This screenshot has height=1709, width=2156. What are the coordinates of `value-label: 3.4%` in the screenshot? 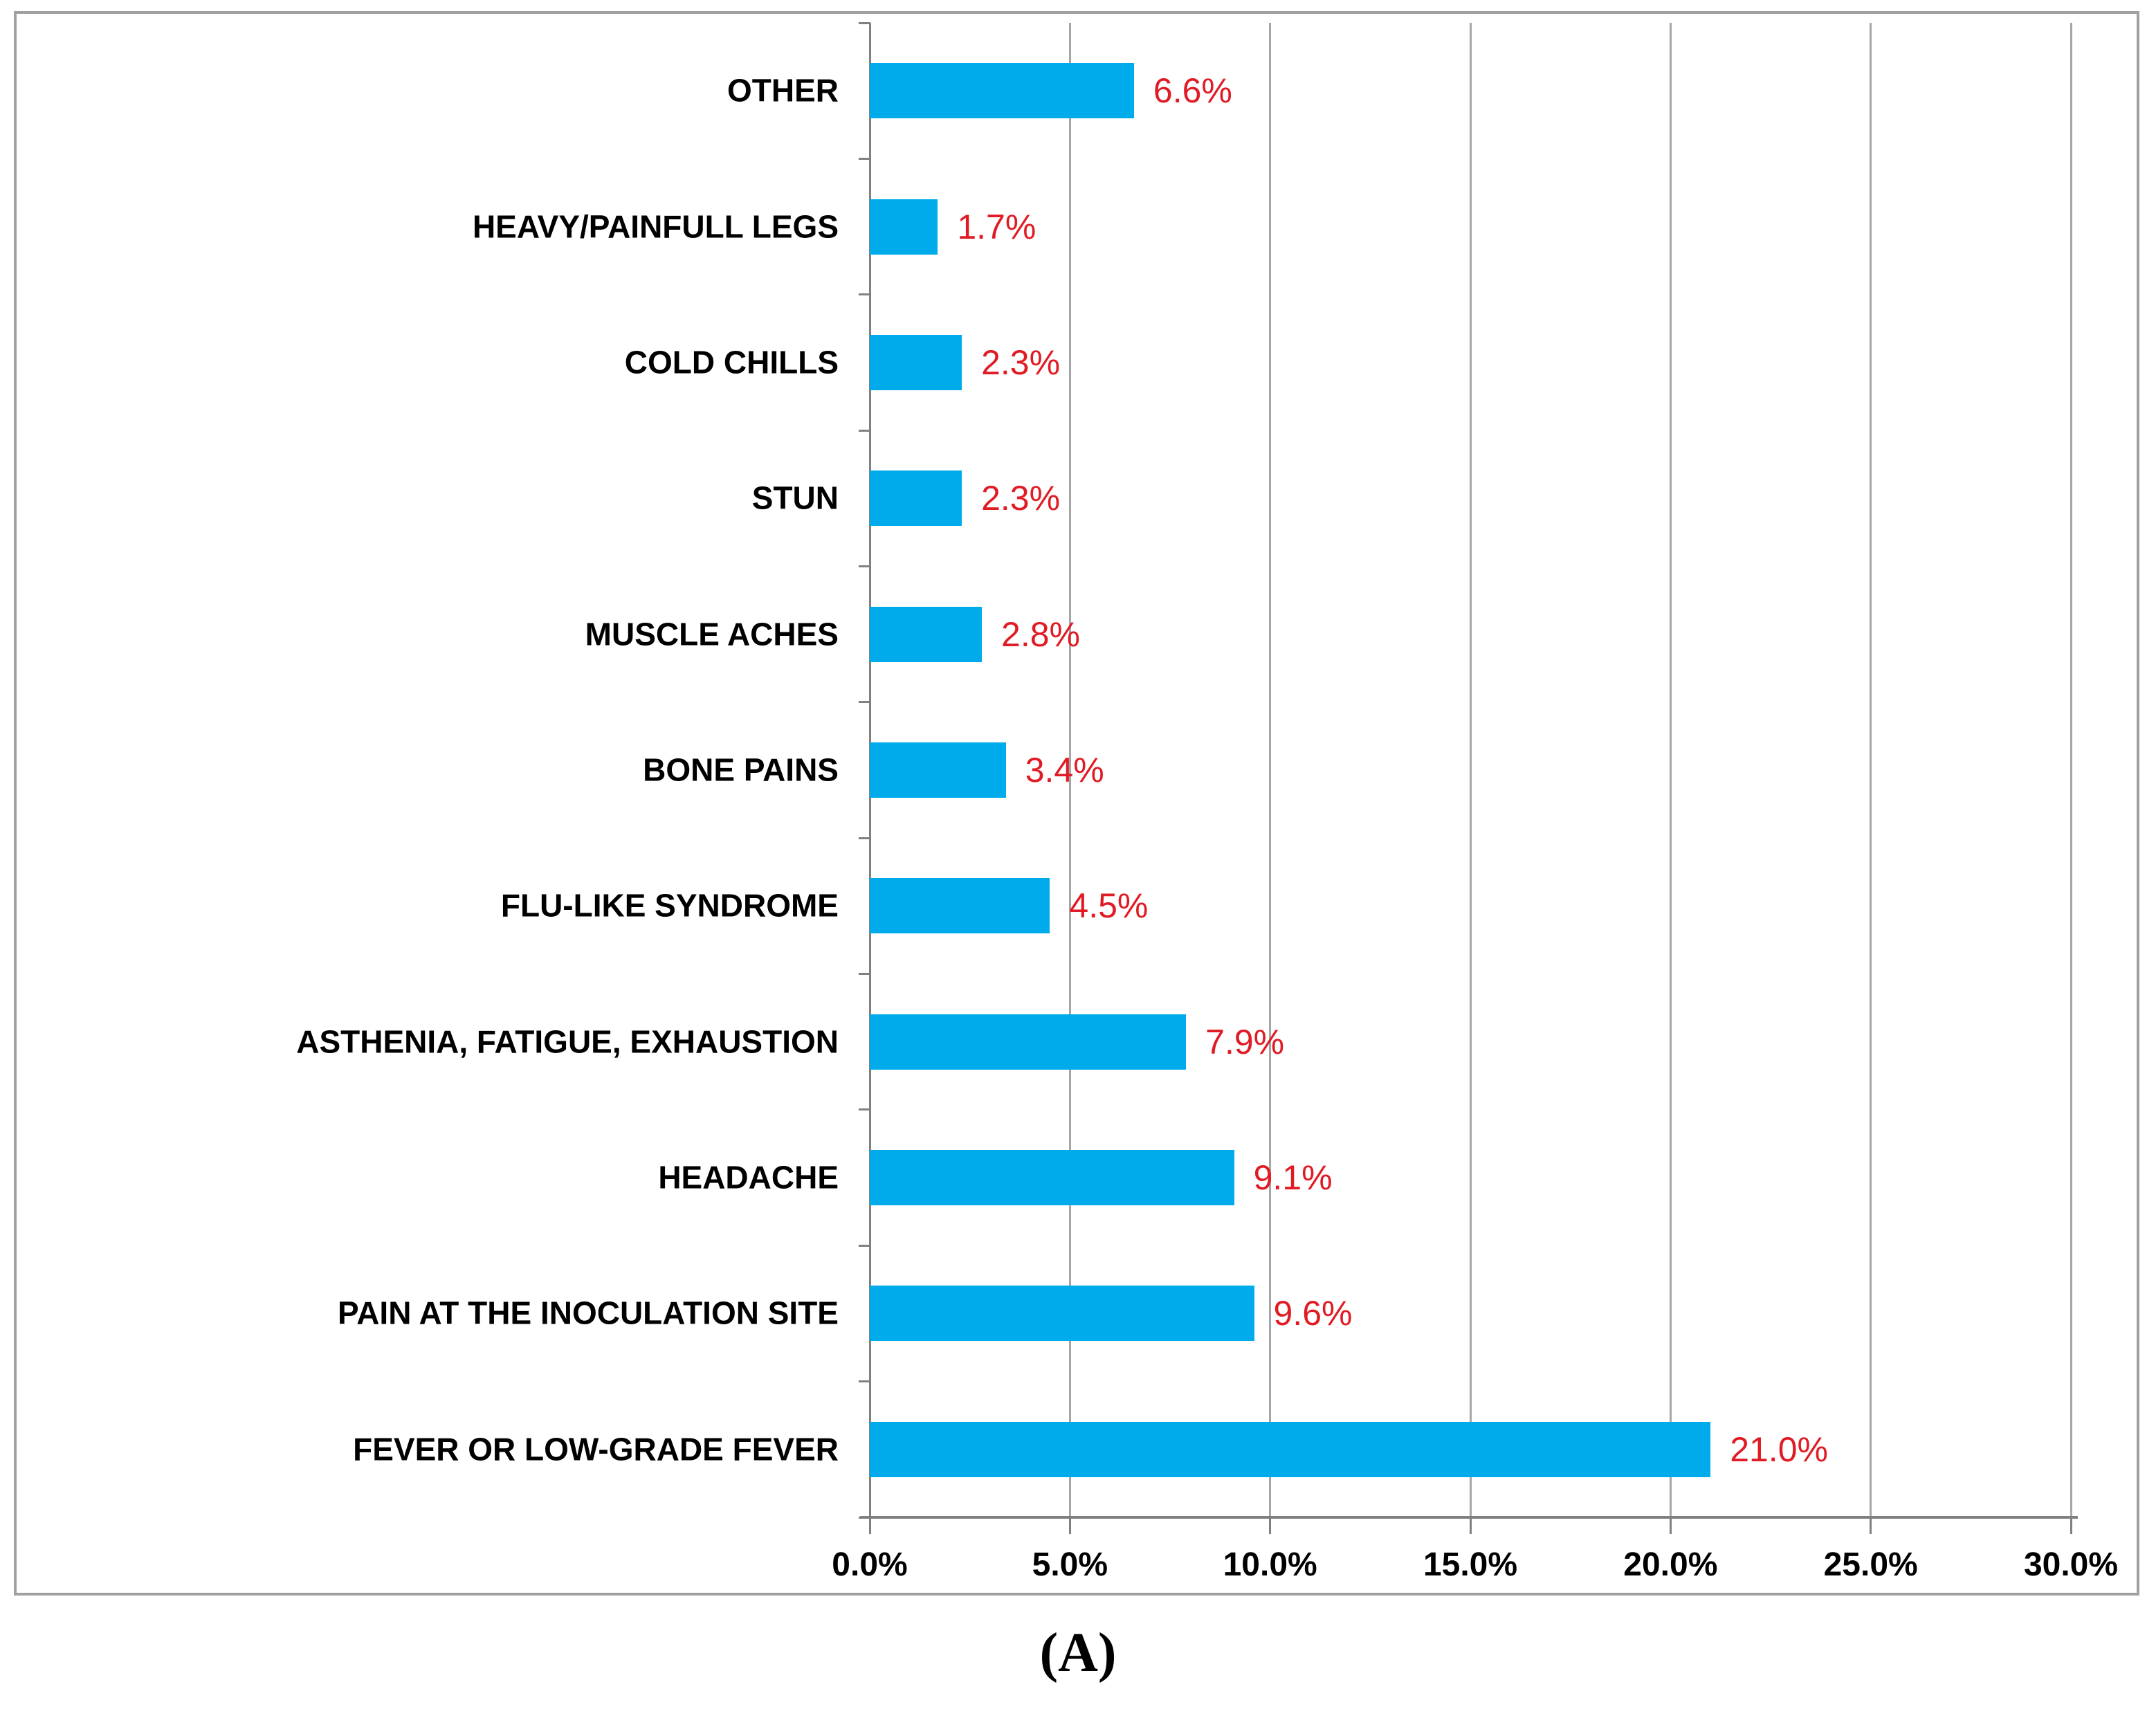 It's located at (1064, 769).